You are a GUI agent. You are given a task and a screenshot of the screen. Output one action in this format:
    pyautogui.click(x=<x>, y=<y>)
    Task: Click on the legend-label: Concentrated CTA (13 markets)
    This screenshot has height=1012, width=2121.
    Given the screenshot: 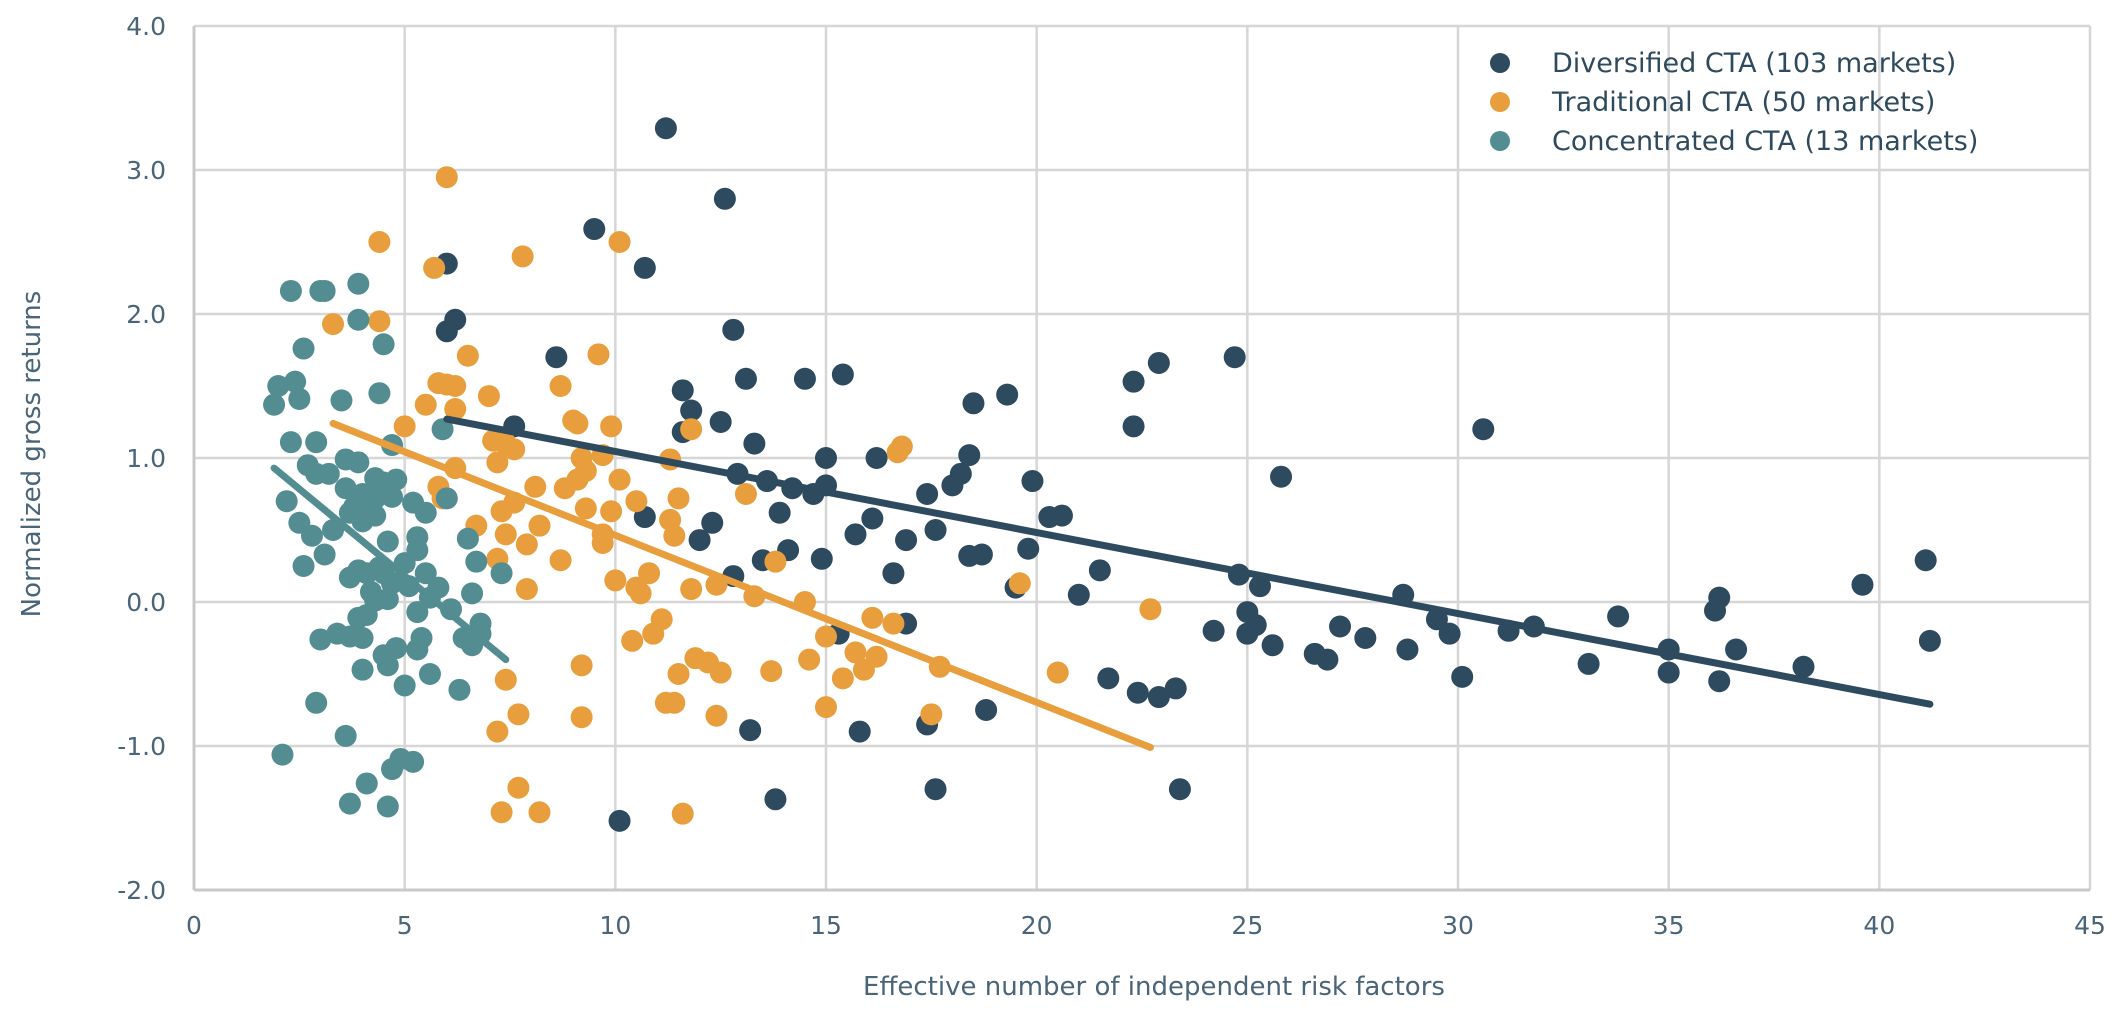 What is the action you would take?
    pyautogui.click(x=1765, y=141)
    